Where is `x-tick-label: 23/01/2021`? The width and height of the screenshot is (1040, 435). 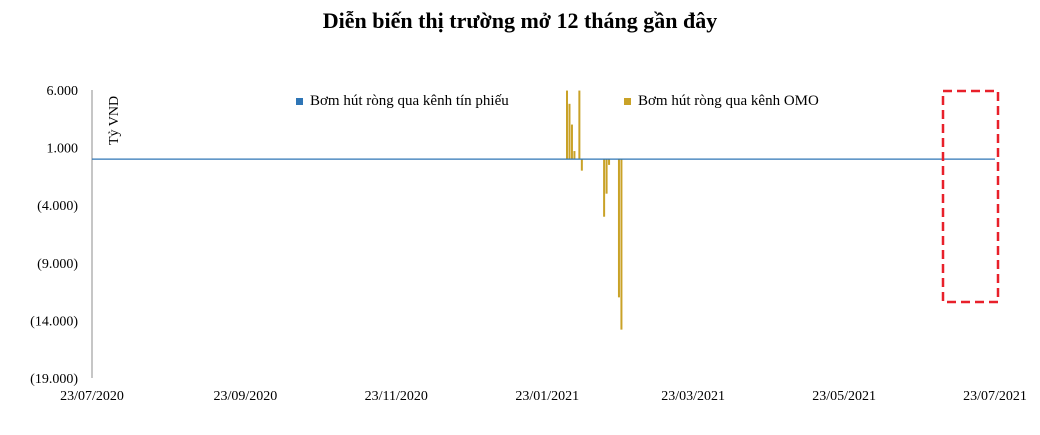 x-tick-label: 23/01/2021 is located at coordinates (547, 396).